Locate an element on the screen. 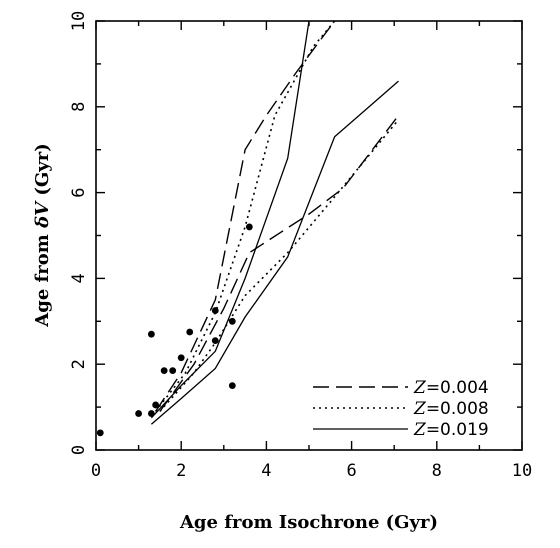 The height and width of the screenshot is (548, 560). legend-label-dashed: Z=0.004 is located at coordinates (451, 388).